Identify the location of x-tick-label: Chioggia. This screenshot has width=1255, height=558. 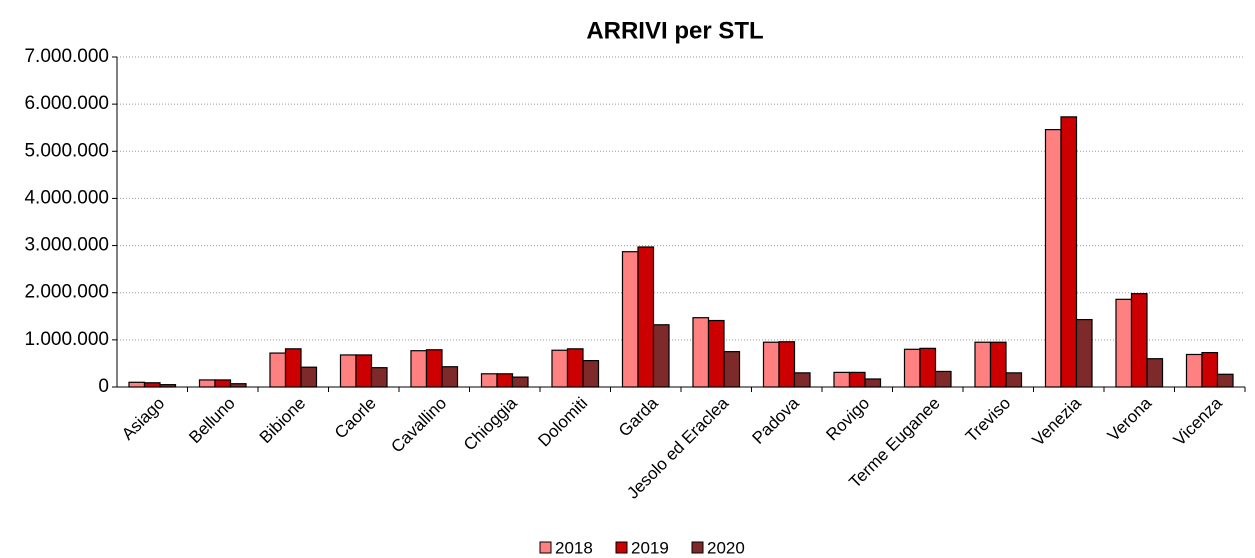
(490, 423).